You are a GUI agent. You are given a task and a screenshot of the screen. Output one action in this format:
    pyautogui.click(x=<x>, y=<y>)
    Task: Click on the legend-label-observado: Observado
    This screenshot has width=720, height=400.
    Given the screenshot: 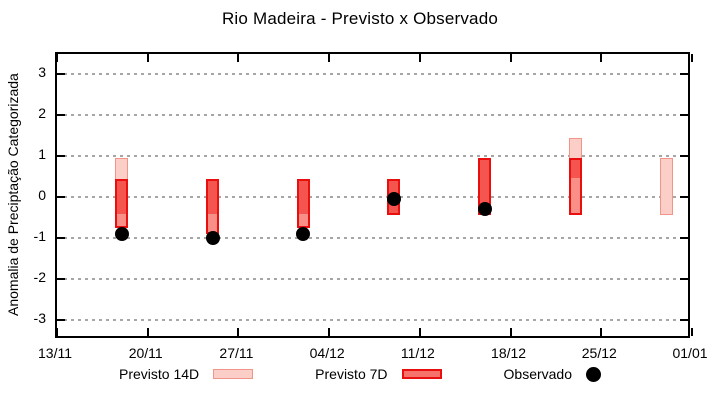 What is the action you would take?
    pyautogui.click(x=537, y=374)
    